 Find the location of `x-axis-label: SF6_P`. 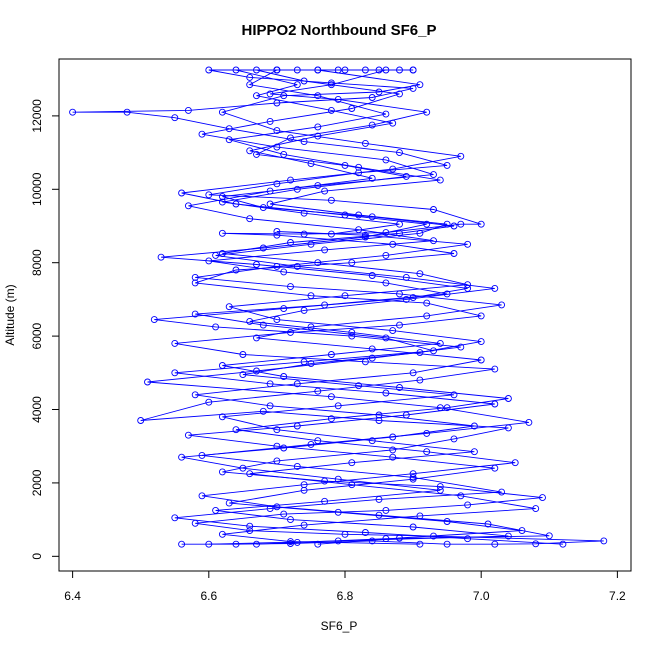

x-axis-label: SF6_P is located at coordinates (339, 626).